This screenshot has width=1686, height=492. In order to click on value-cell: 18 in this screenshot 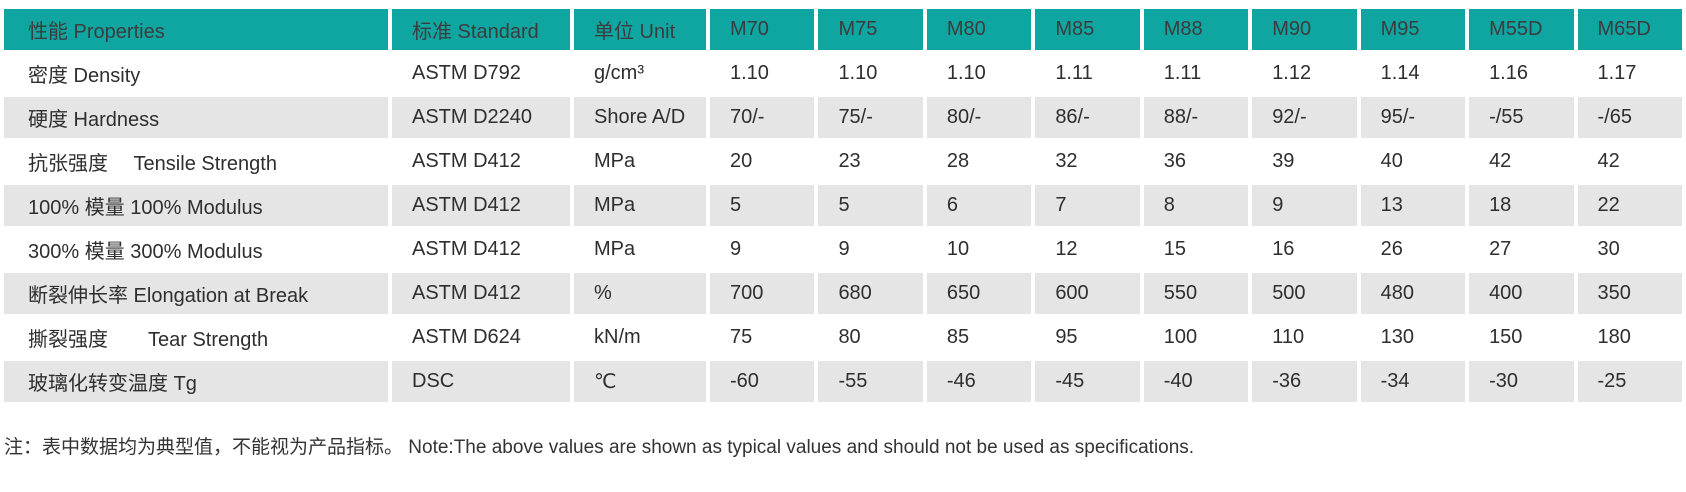, I will do `click(1521, 205)`.